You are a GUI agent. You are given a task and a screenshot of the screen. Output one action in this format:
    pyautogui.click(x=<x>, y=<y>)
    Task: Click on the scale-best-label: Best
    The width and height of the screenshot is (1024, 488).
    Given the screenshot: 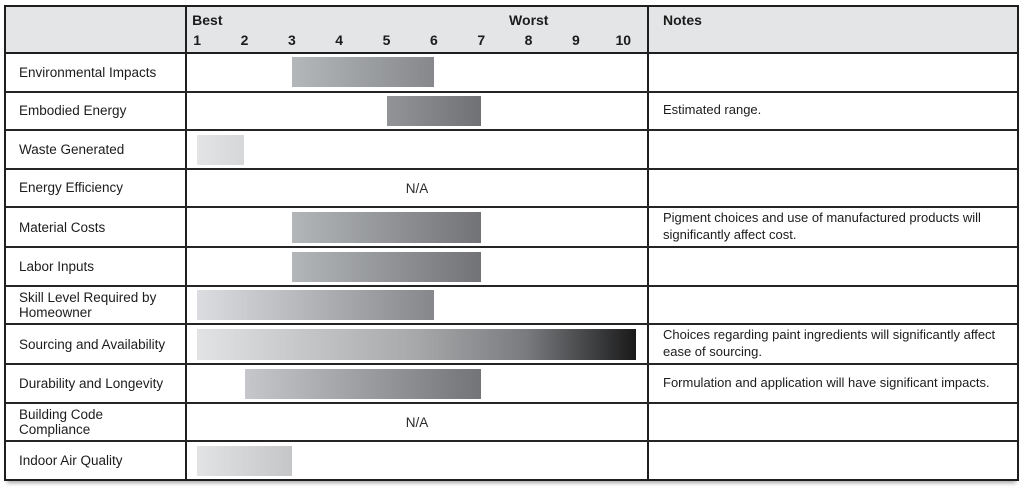 What is the action you would take?
    pyautogui.click(x=207, y=20)
    